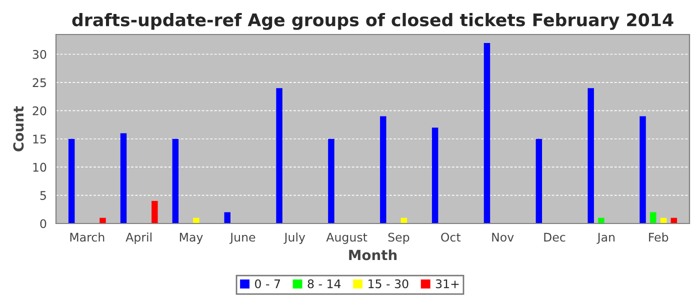  What do you see at coordinates (605, 238) in the screenshot?
I see `x-tick-label: Jan` at bounding box center [605, 238].